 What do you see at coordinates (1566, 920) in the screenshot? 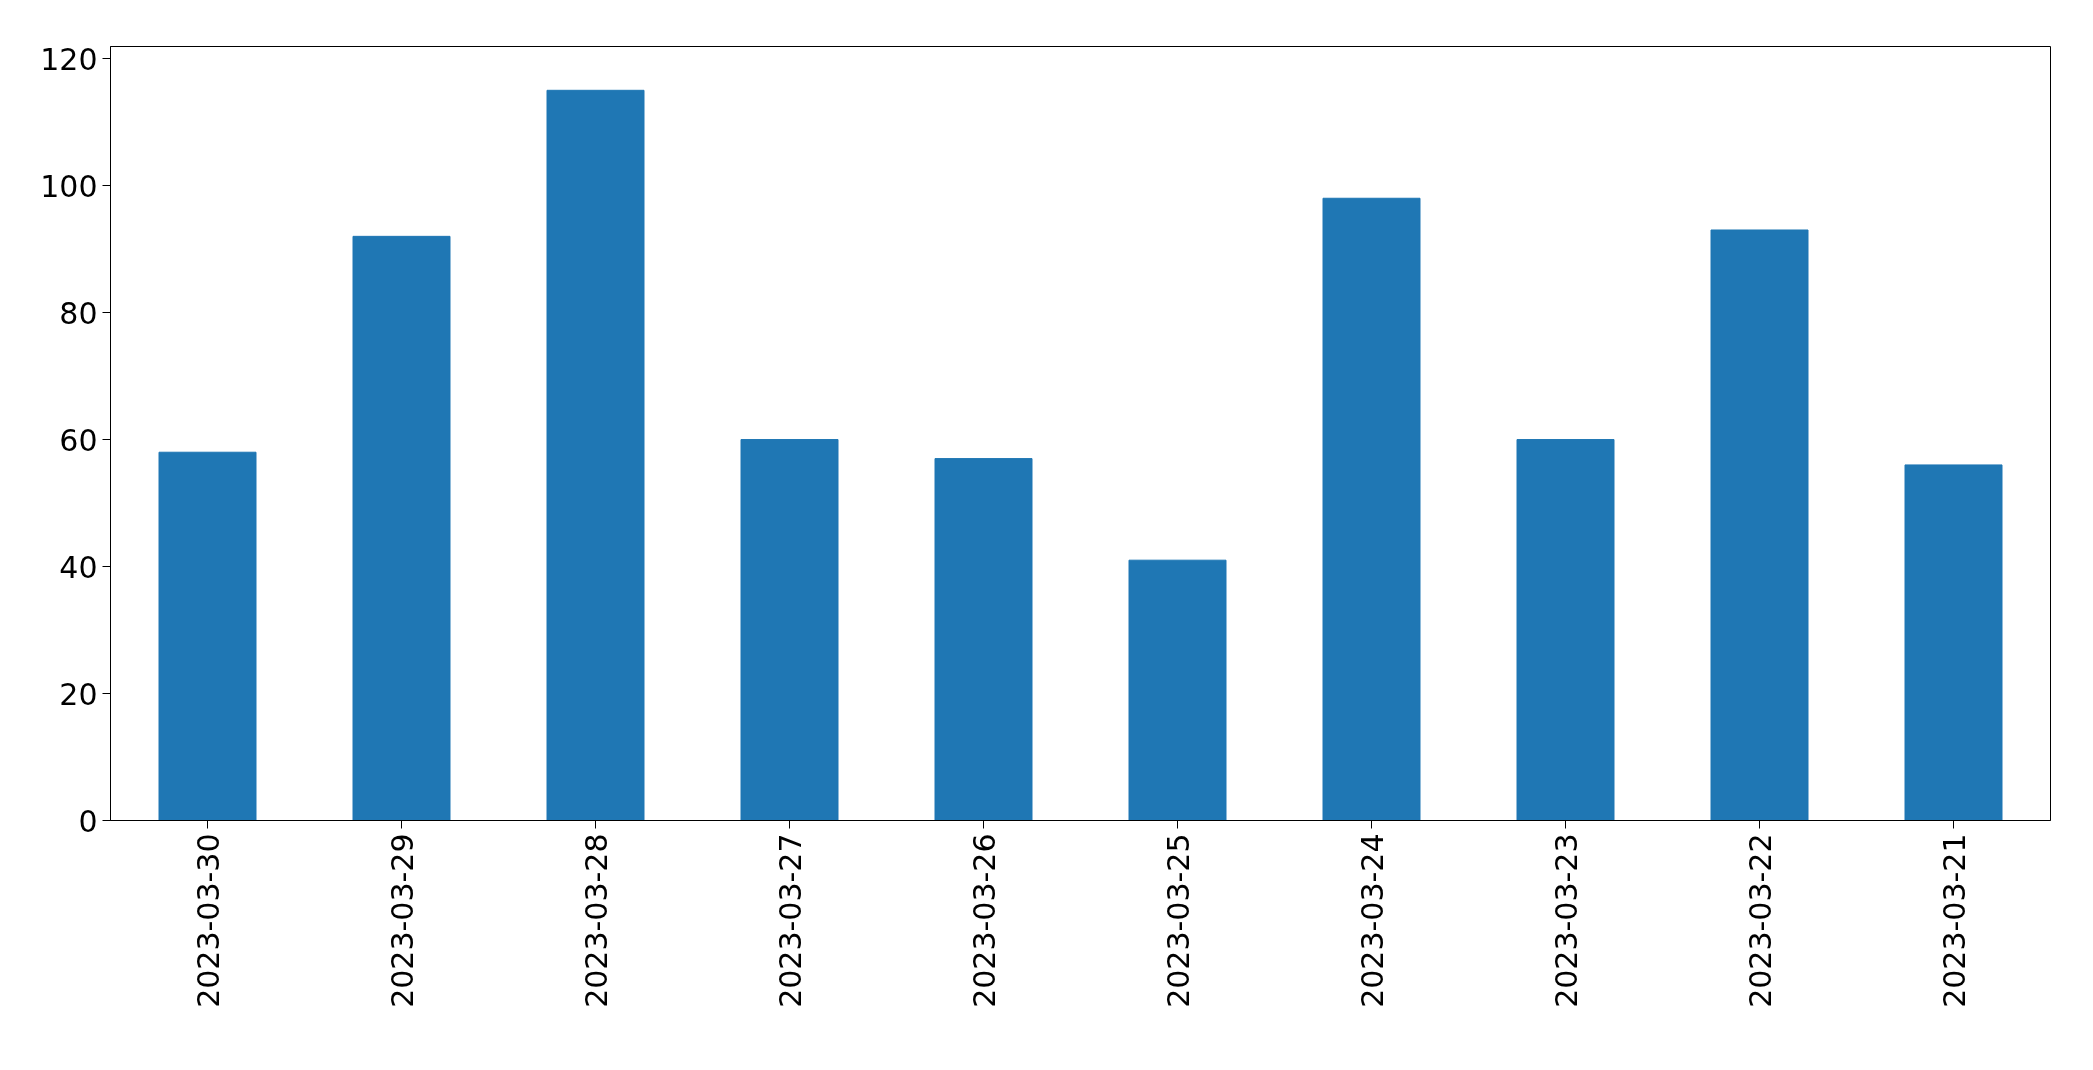
I see `x-tick-label: 2023-03-23` at bounding box center [1566, 920].